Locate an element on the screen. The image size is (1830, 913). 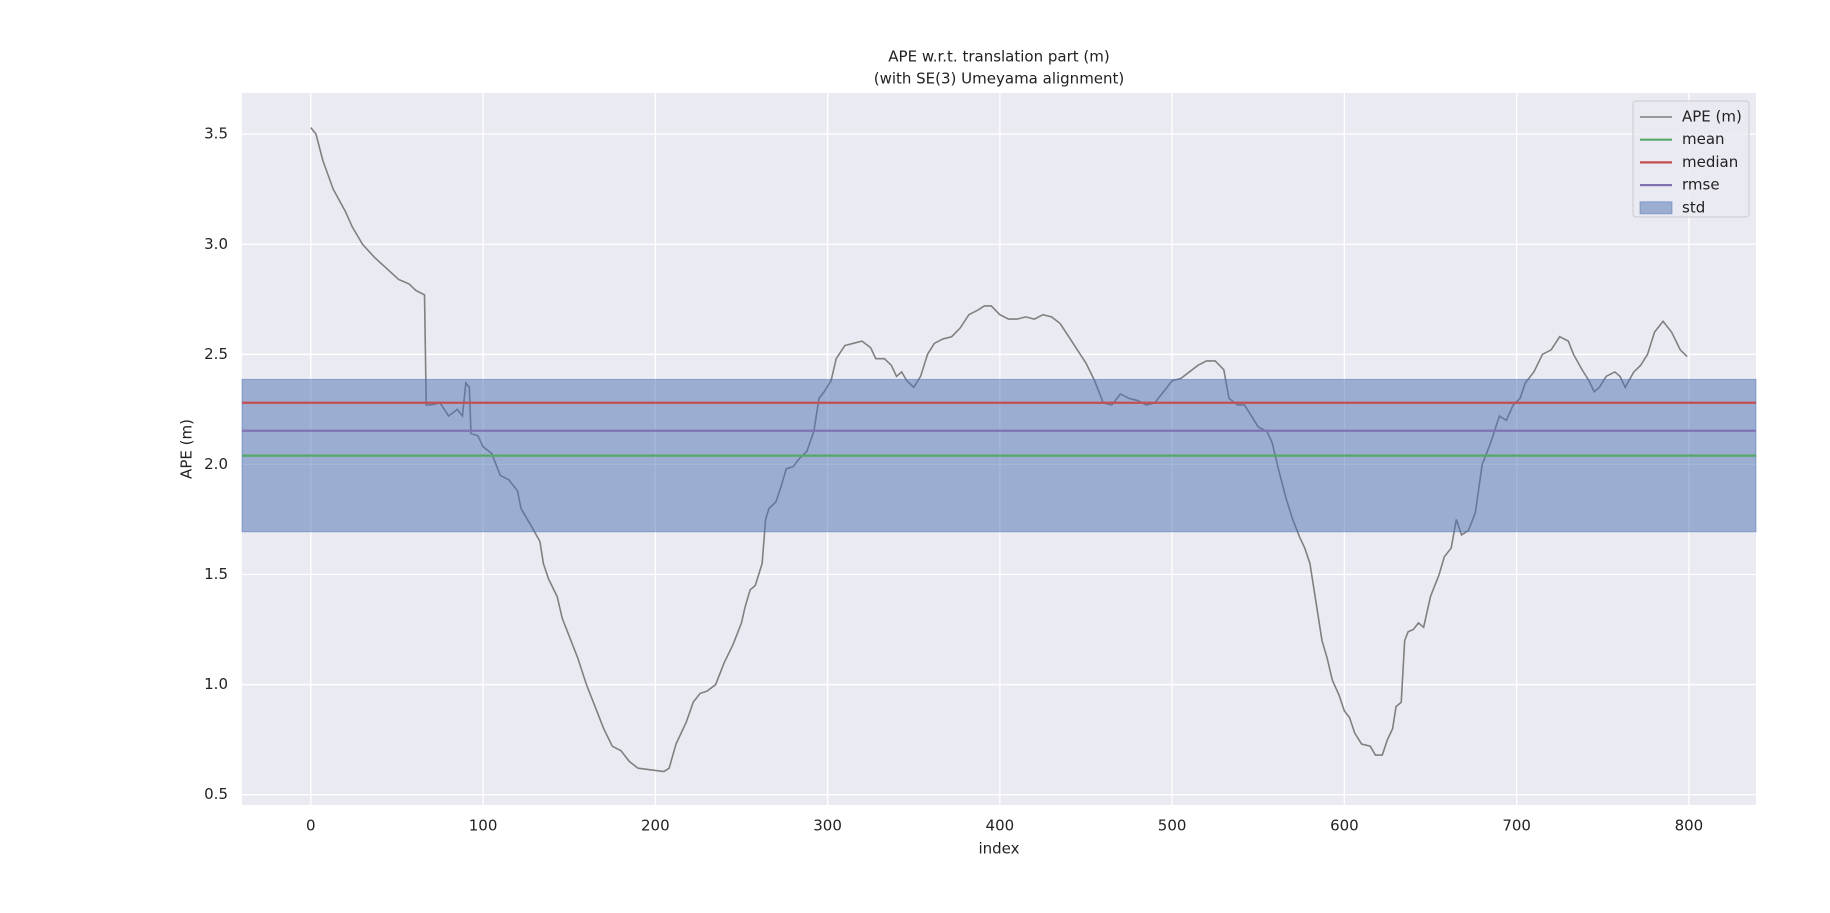
y-tick-label: 3.0 is located at coordinates (216, 244).